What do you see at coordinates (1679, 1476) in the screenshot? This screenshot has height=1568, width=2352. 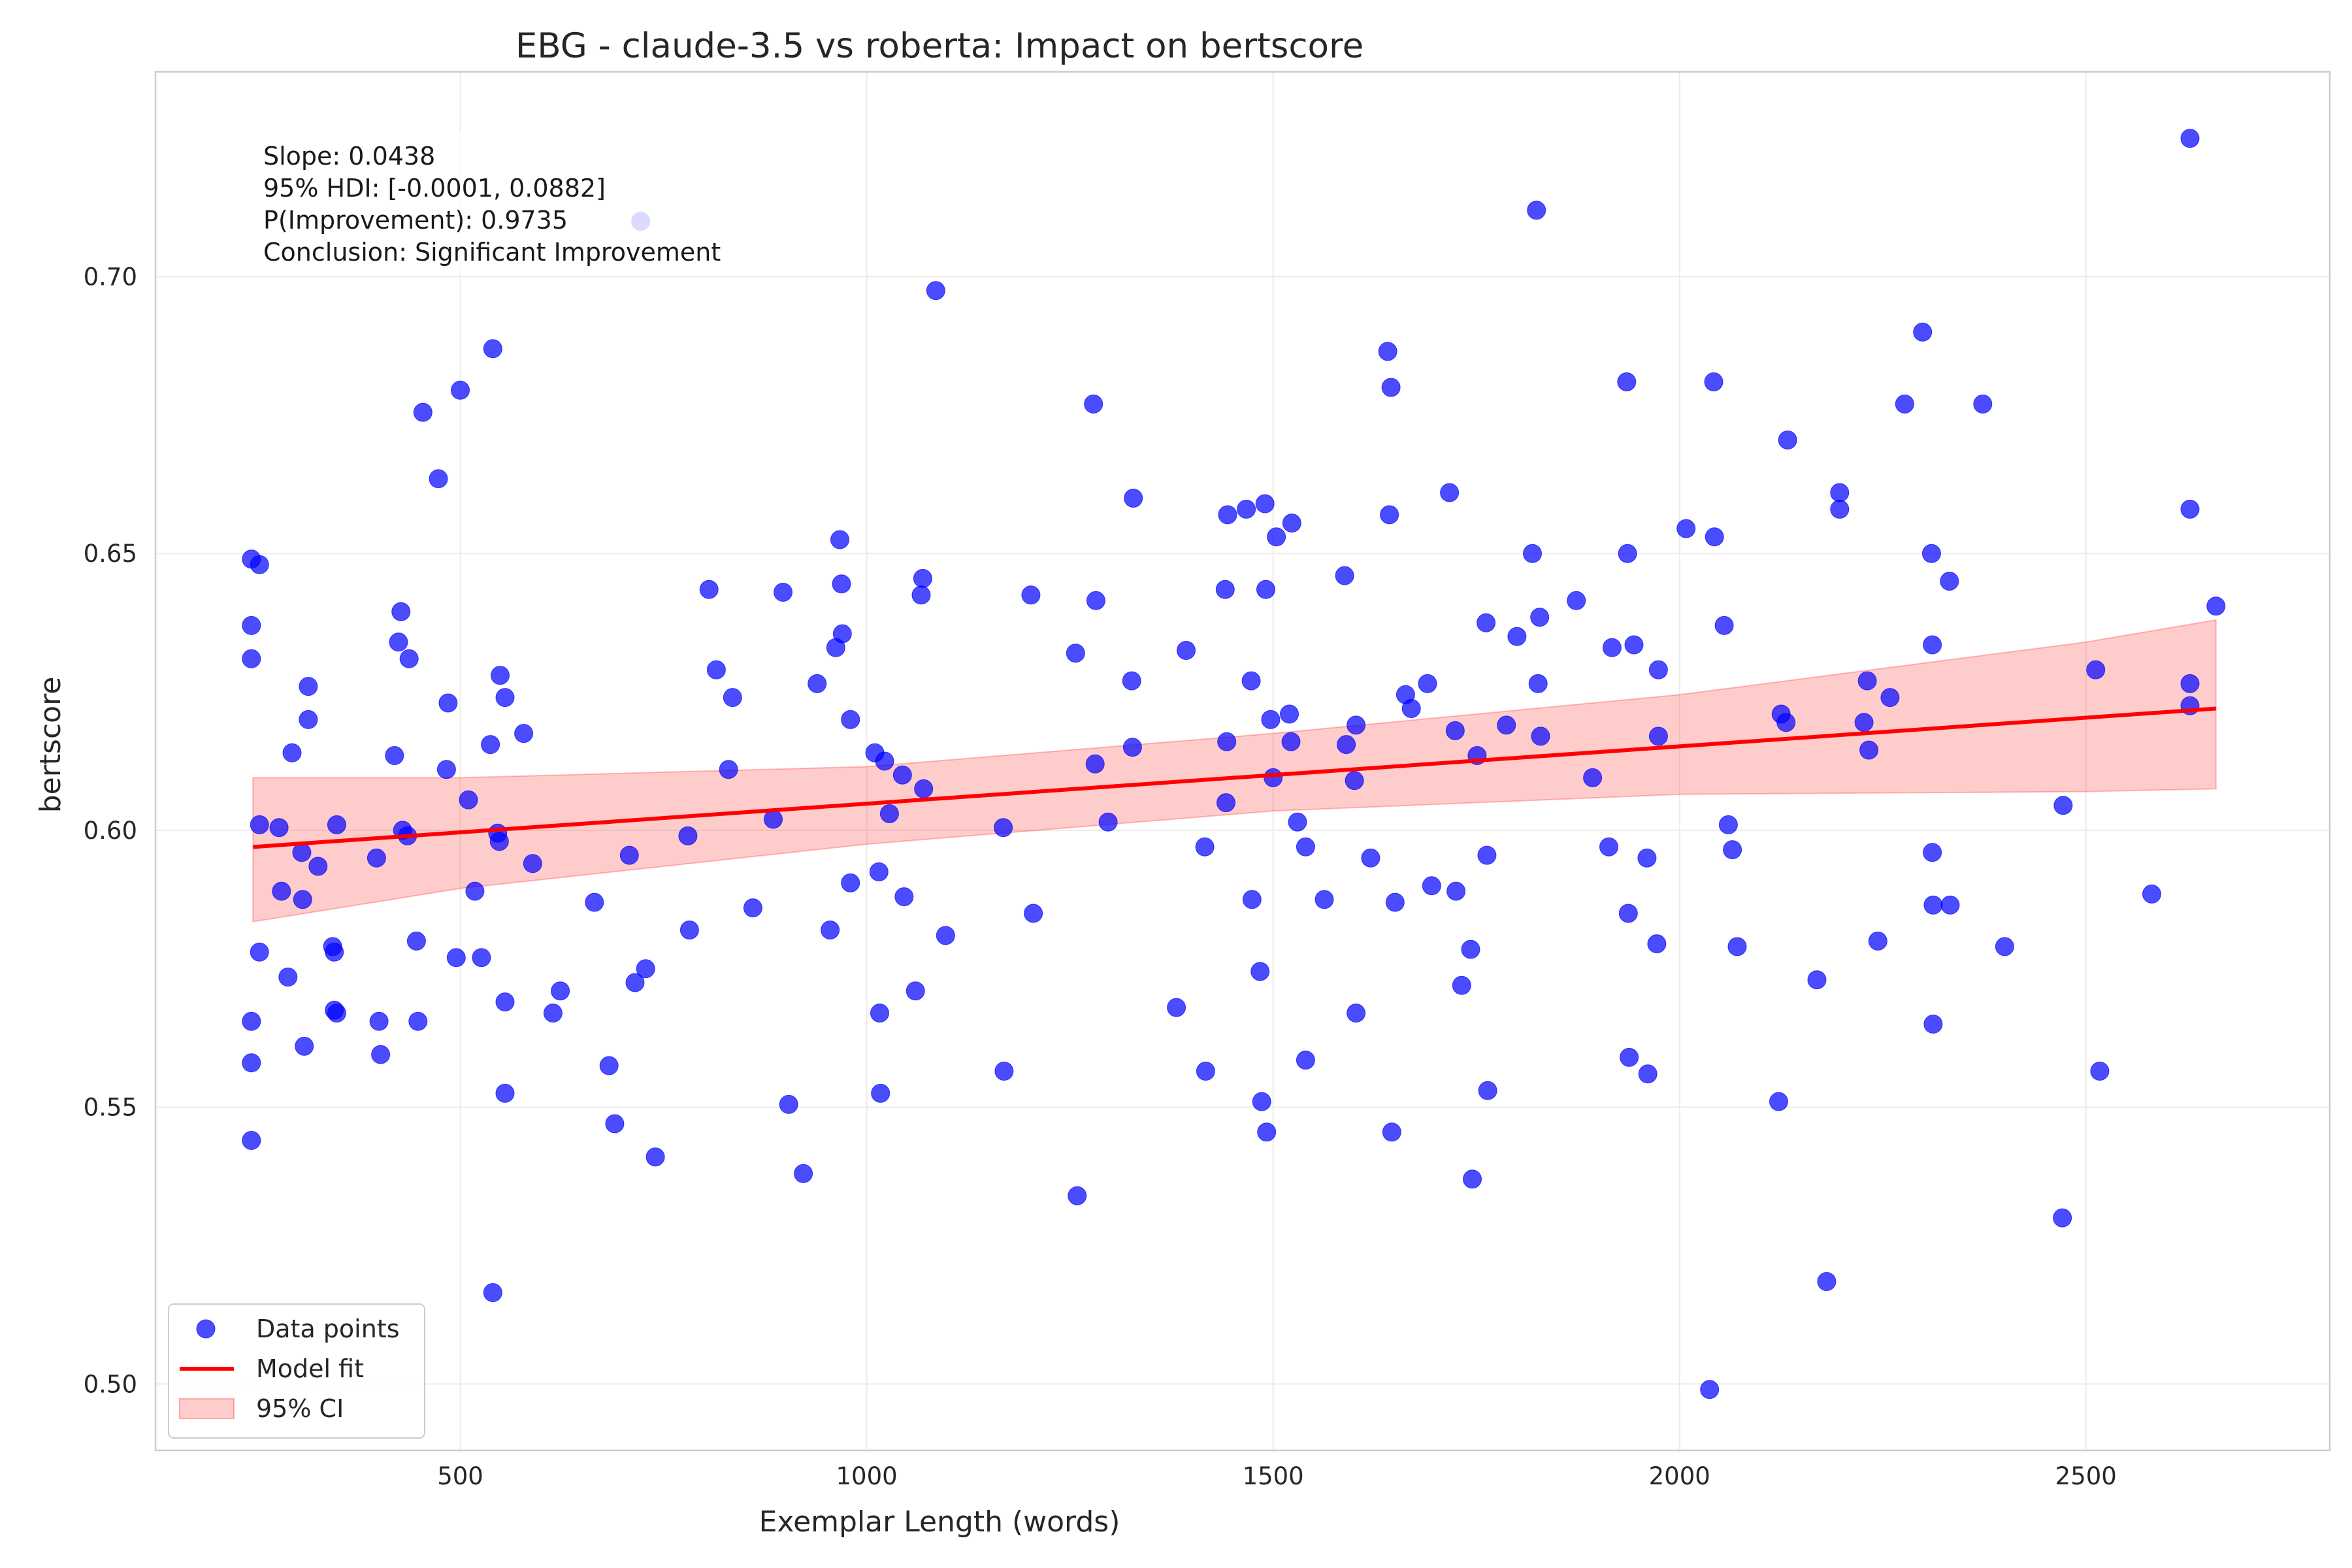 I see `x-tick-label: 2000` at bounding box center [1679, 1476].